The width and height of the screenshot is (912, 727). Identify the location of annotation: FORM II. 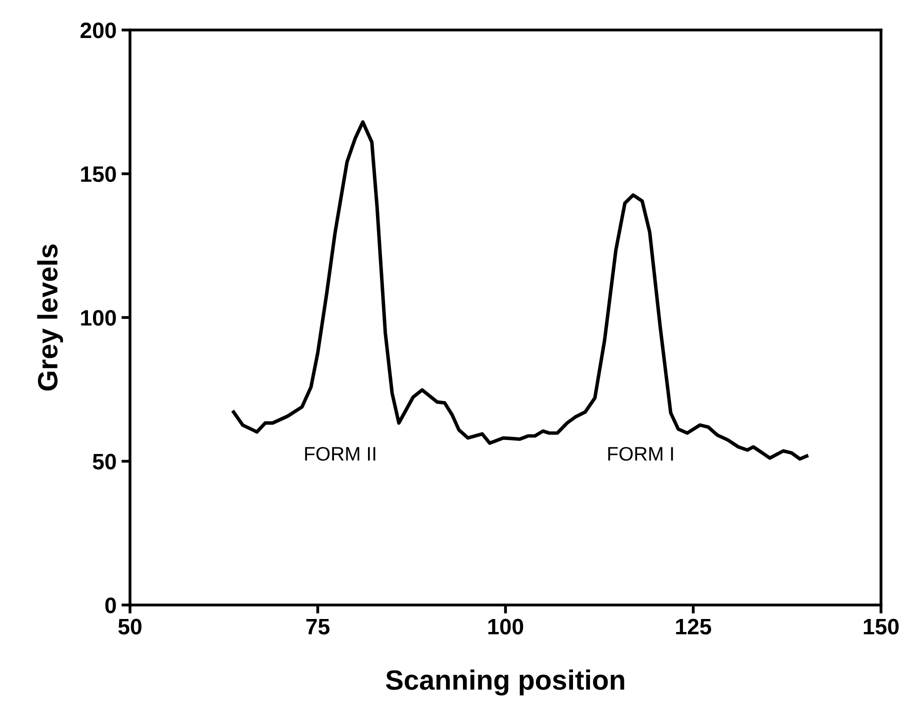
(340, 453).